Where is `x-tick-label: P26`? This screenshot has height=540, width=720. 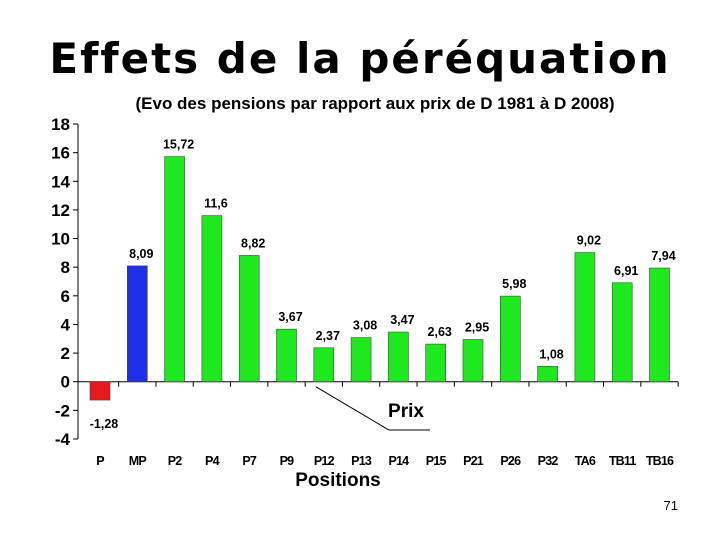 x-tick-label: P26 is located at coordinates (510, 461).